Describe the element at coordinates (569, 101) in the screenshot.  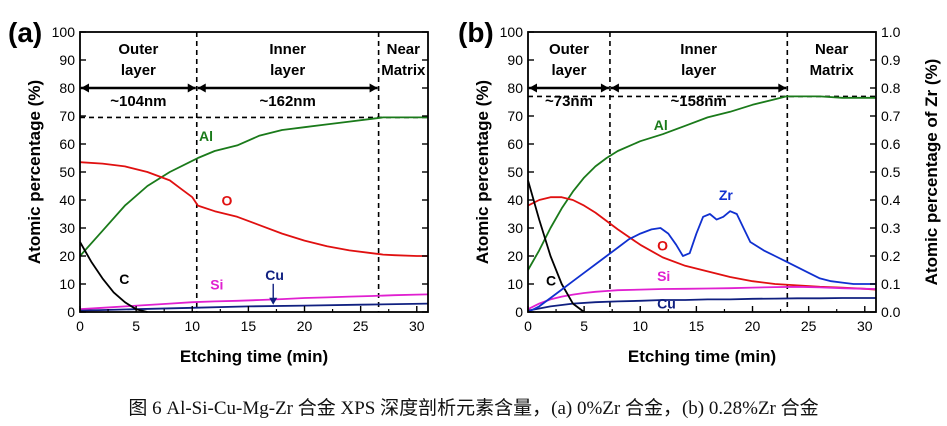
I see `thickness-label: ~73nm` at that location.